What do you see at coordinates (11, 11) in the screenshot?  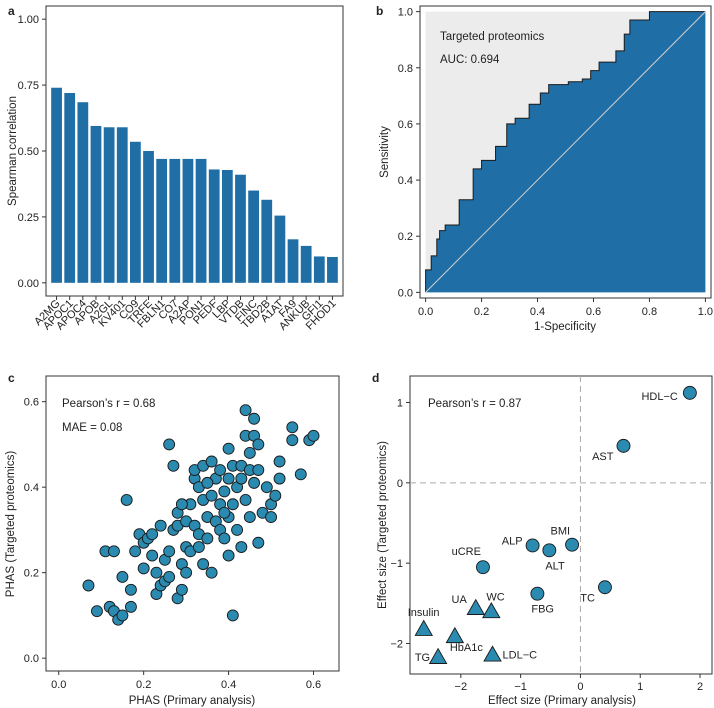 I see `panel-label-a: a` at bounding box center [11, 11].